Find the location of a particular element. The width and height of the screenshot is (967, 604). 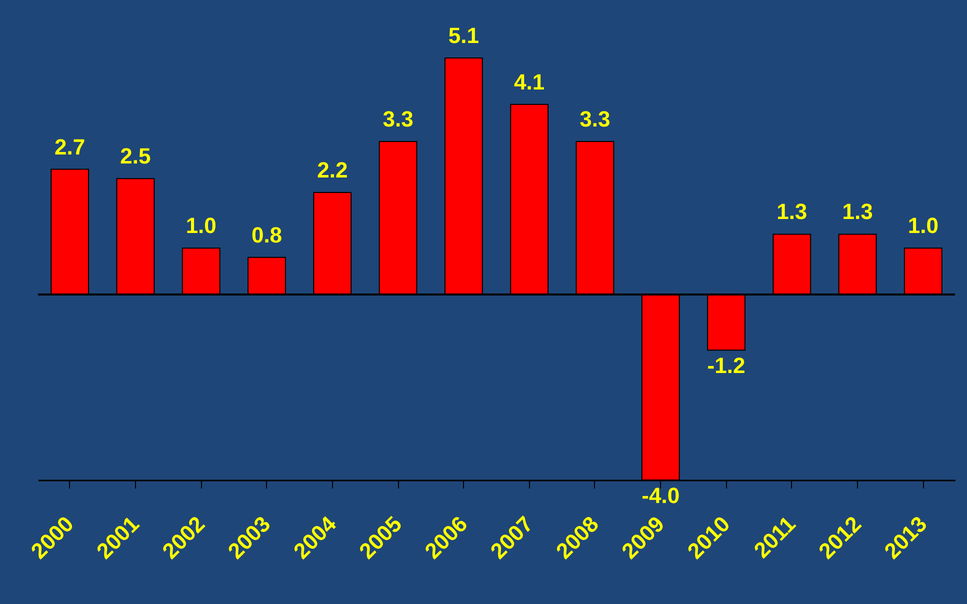

data-label: 2.7 is located at coordinates (70, 147).